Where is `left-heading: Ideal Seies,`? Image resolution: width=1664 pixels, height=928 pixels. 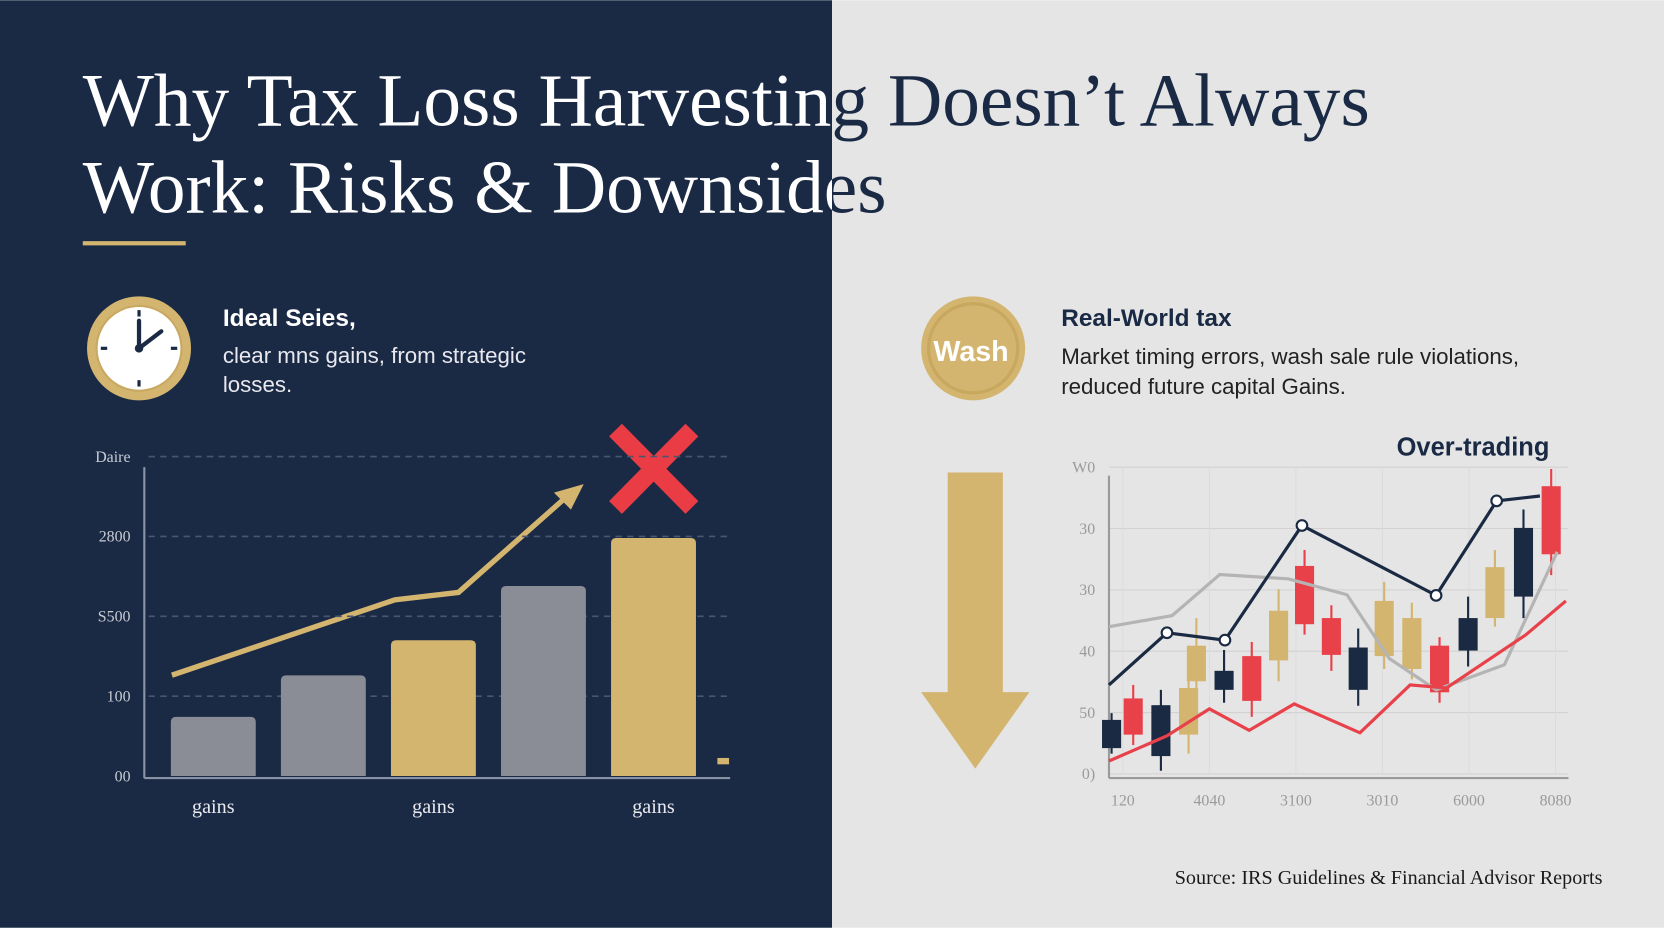 left-heading: Ideal Seies, is located at coordinates (289, 318).